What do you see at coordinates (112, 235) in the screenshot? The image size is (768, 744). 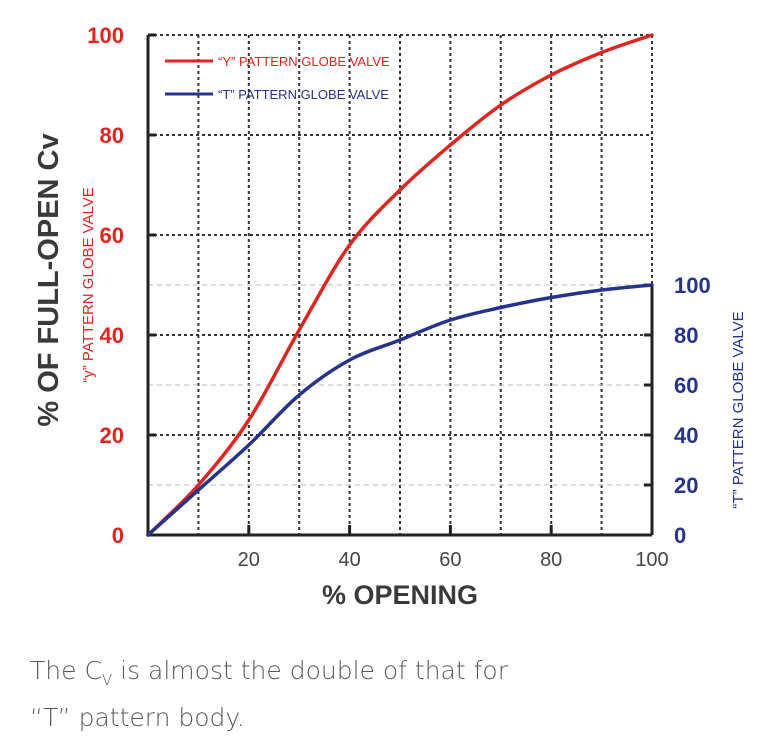 I see `y-tick-label: 60` at bounding box center [112, 235].